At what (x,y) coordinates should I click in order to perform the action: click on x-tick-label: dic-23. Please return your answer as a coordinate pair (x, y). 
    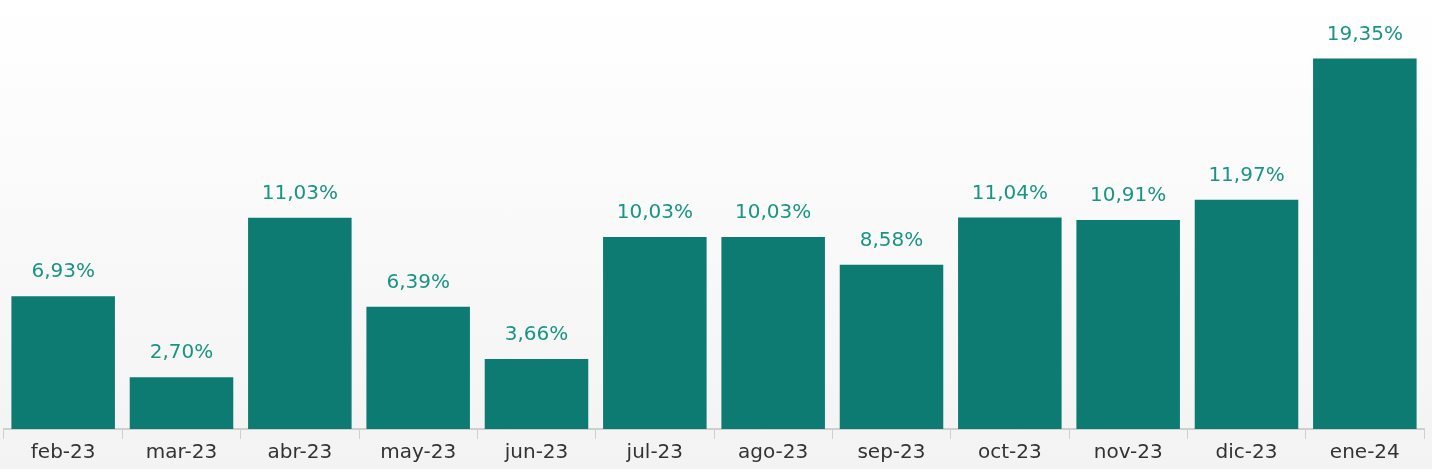
    Looking at the image, I should click on (1246, 451).